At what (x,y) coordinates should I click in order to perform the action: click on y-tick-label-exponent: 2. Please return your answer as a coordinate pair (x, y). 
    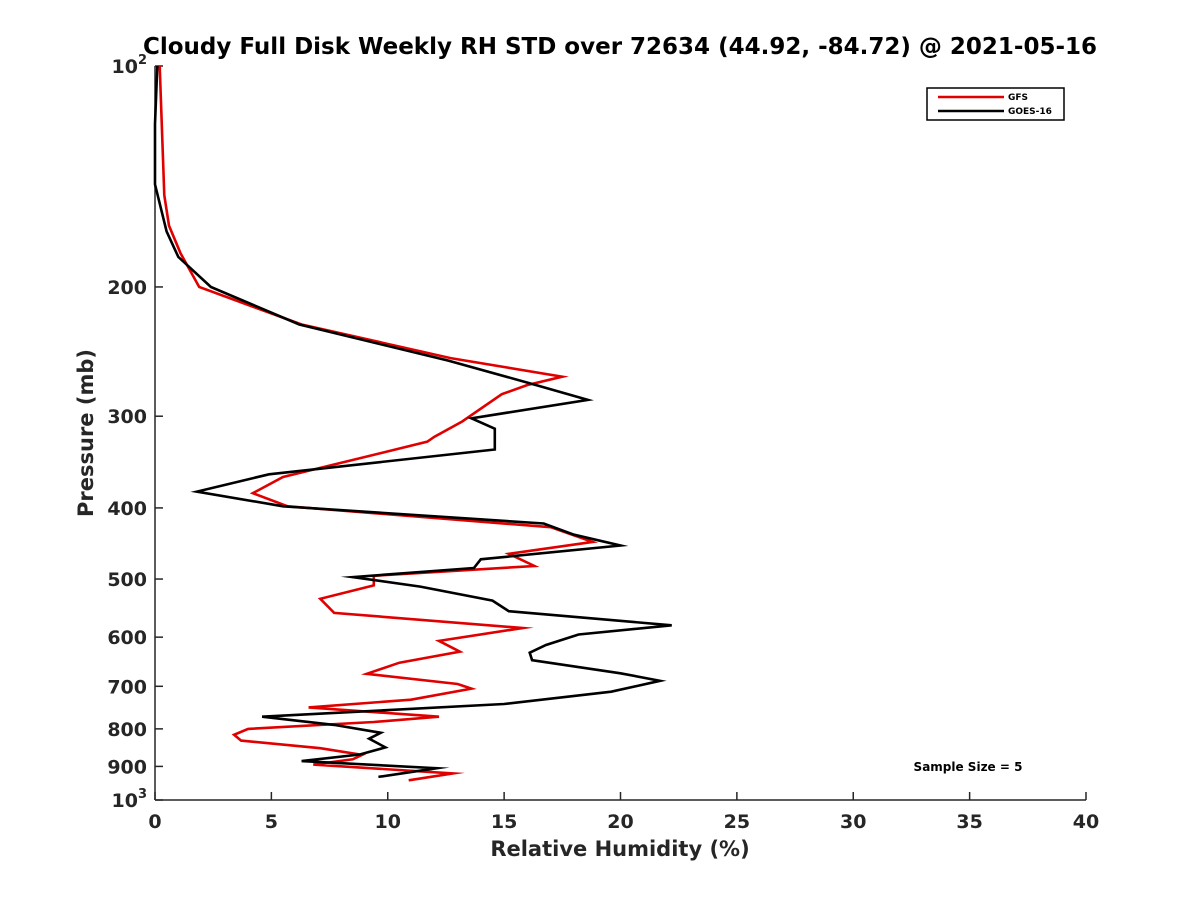
    Looking at the image, I should click on (142, 60).